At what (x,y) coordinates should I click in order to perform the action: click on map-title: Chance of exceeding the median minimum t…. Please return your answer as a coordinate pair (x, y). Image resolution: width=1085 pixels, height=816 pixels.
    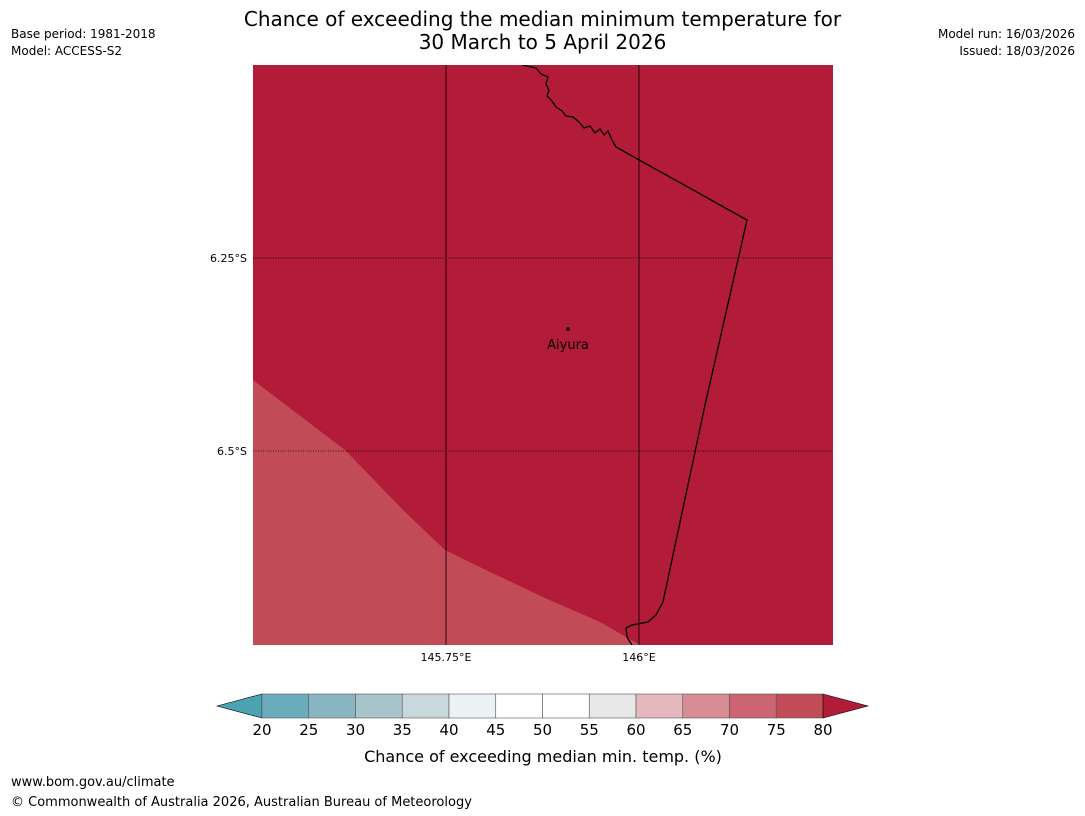
    Looking at the image, I should click on (542, 31).